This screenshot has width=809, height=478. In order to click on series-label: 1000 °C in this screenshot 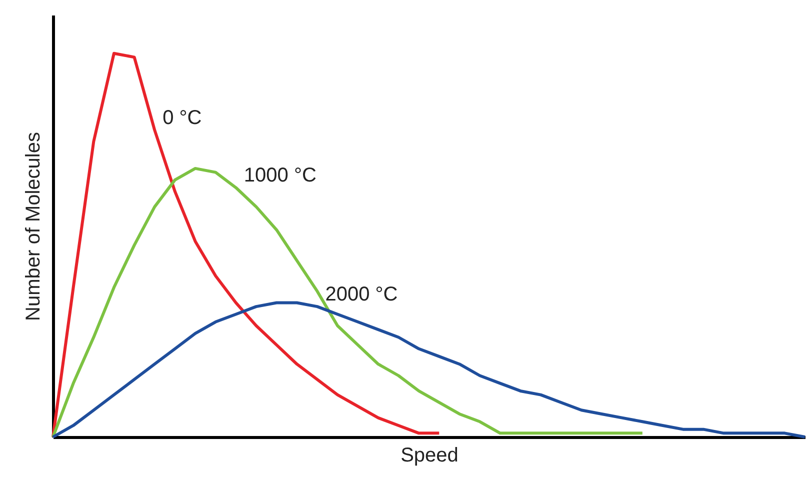, I will do `click(280, 175)`.